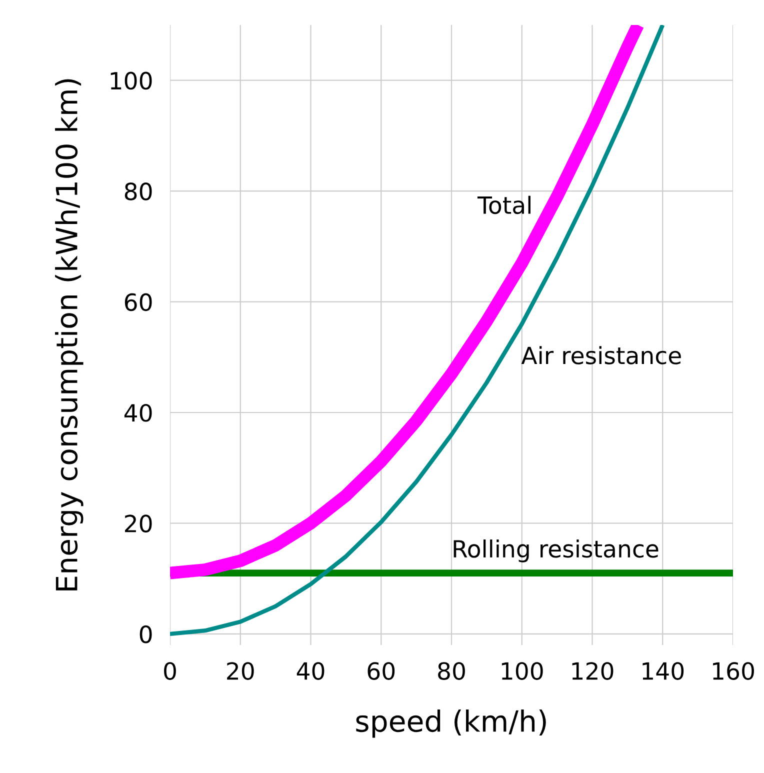 The height and width of the screenshot is (773, 764). What do you see at coordinates (593, 671) in the screenshot?
I see `x-tick-label: 120` at bounding box center [593, 671].